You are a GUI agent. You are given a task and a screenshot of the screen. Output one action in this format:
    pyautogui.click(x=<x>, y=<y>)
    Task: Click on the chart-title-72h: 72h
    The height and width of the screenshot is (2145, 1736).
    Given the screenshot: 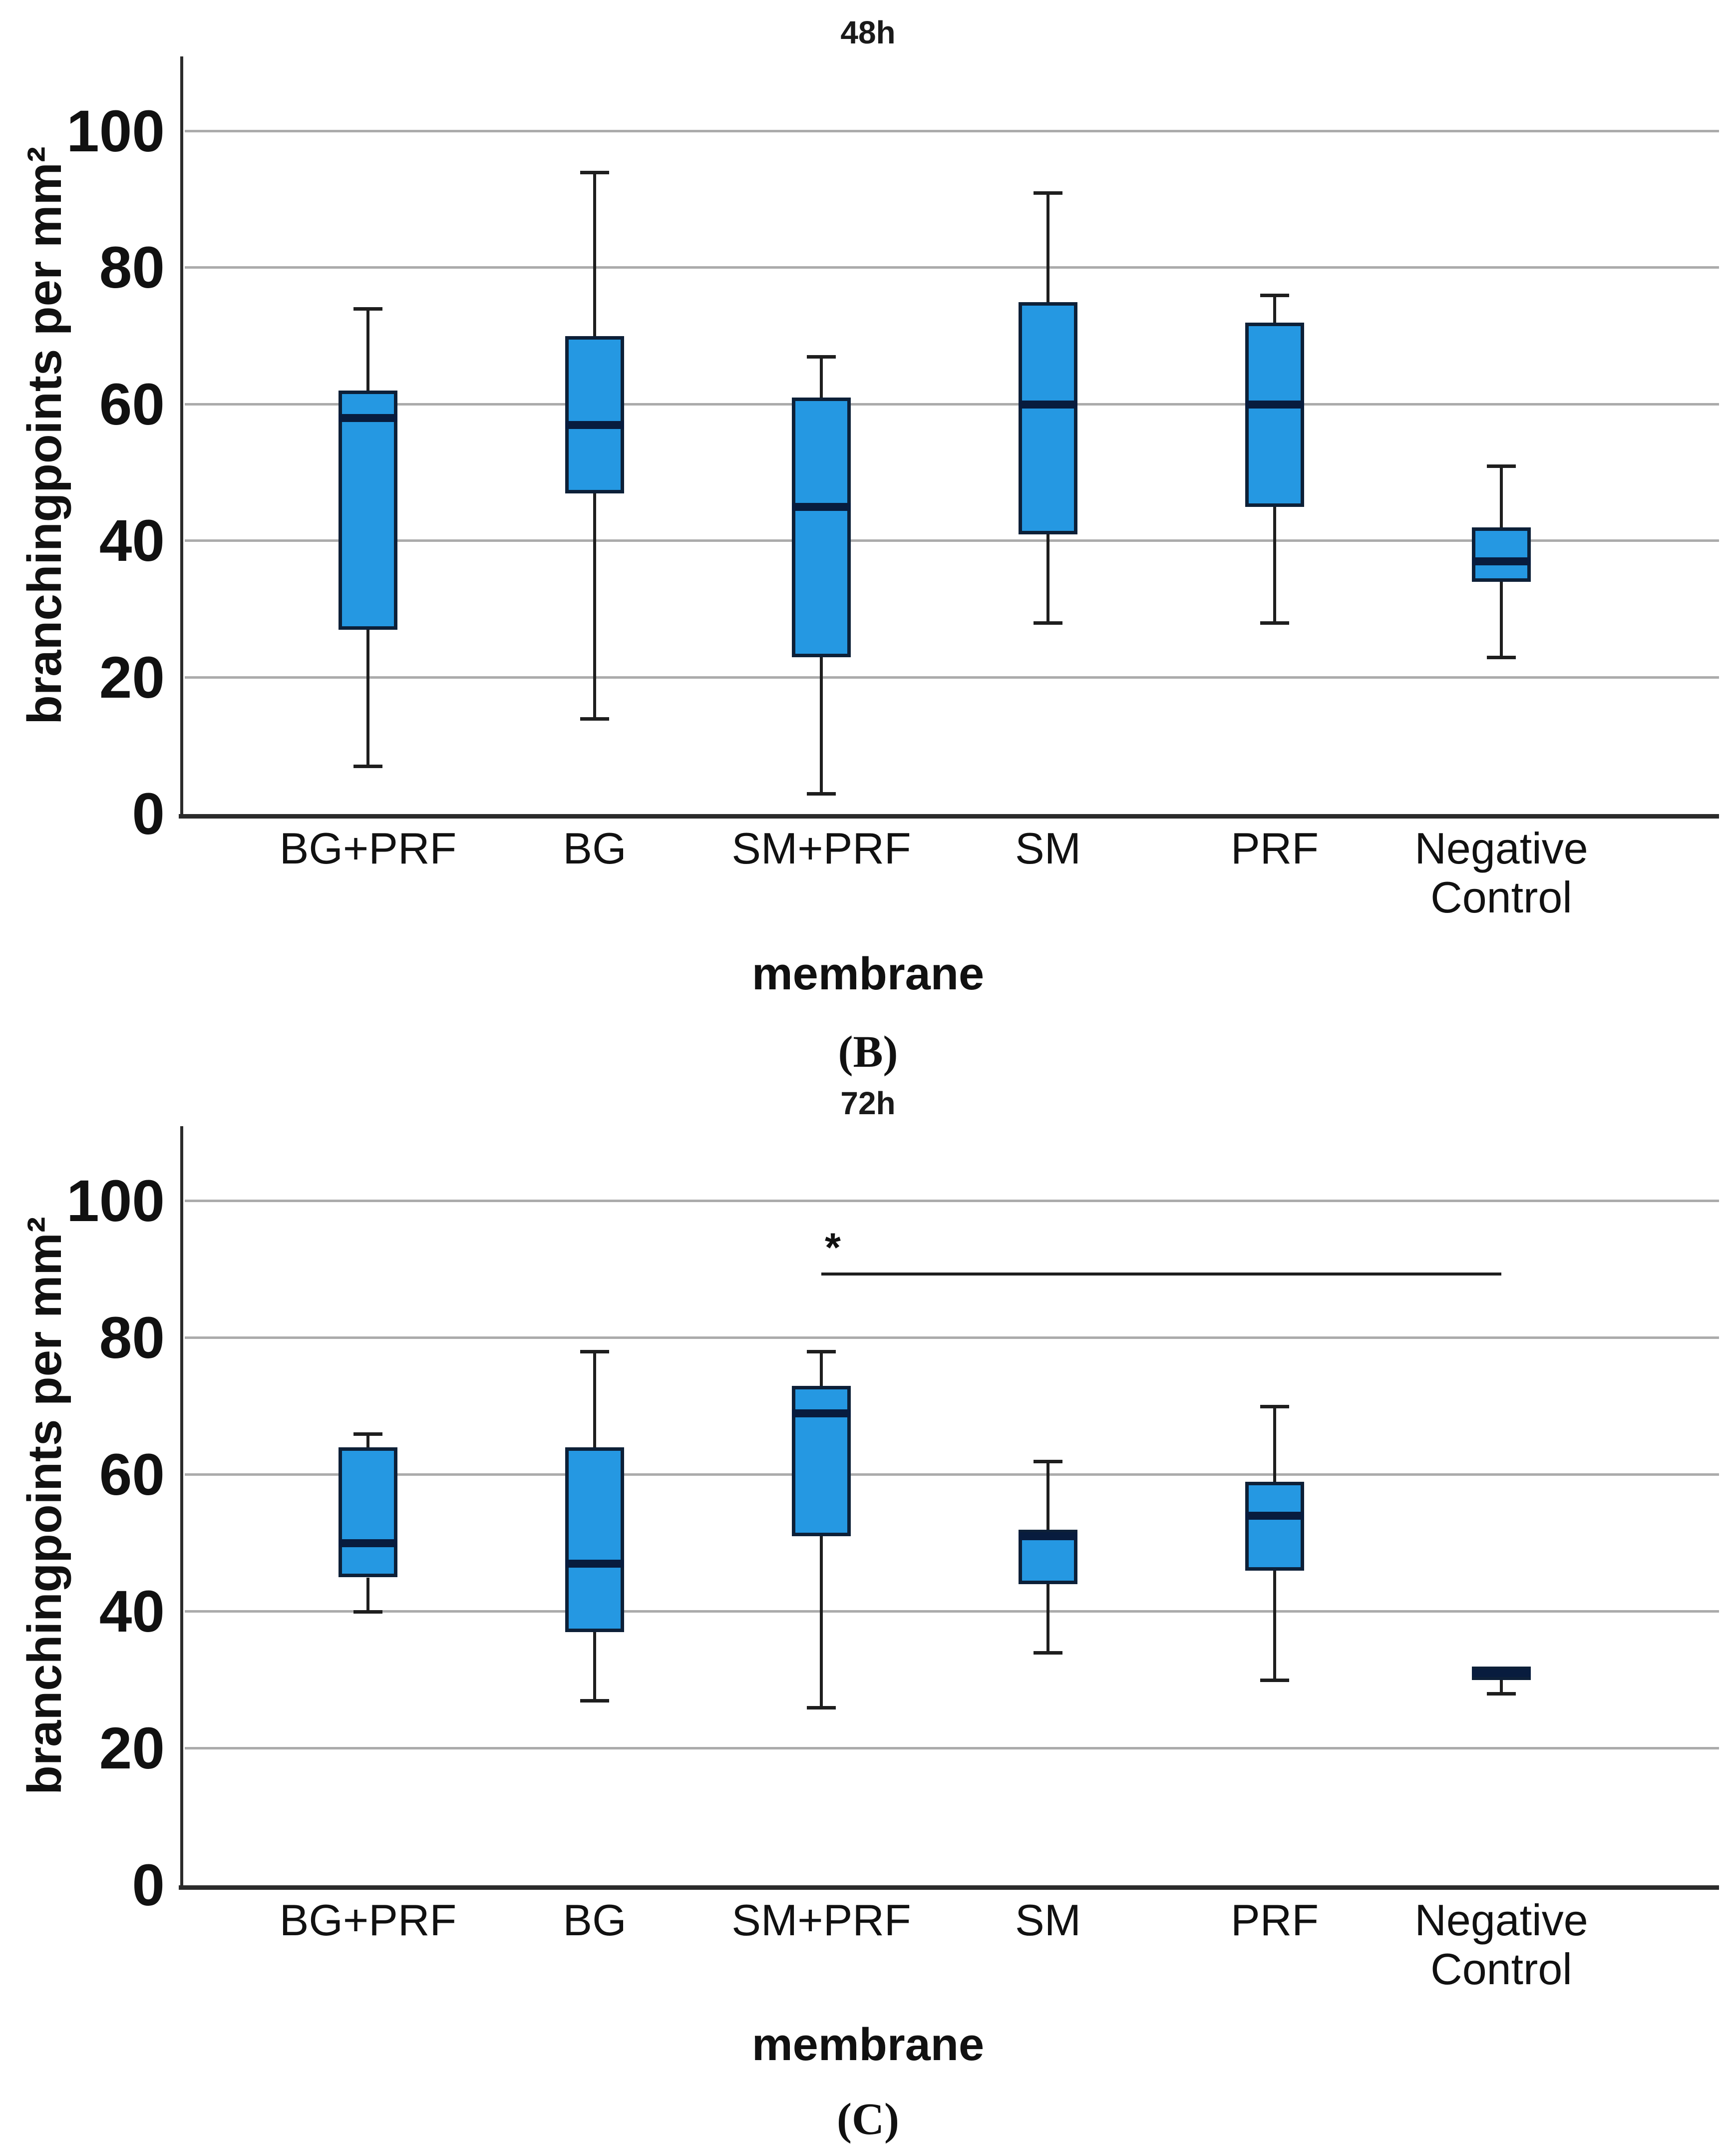 What is the action you would take?
    pyautogui.click(x=868, y=1103)
    